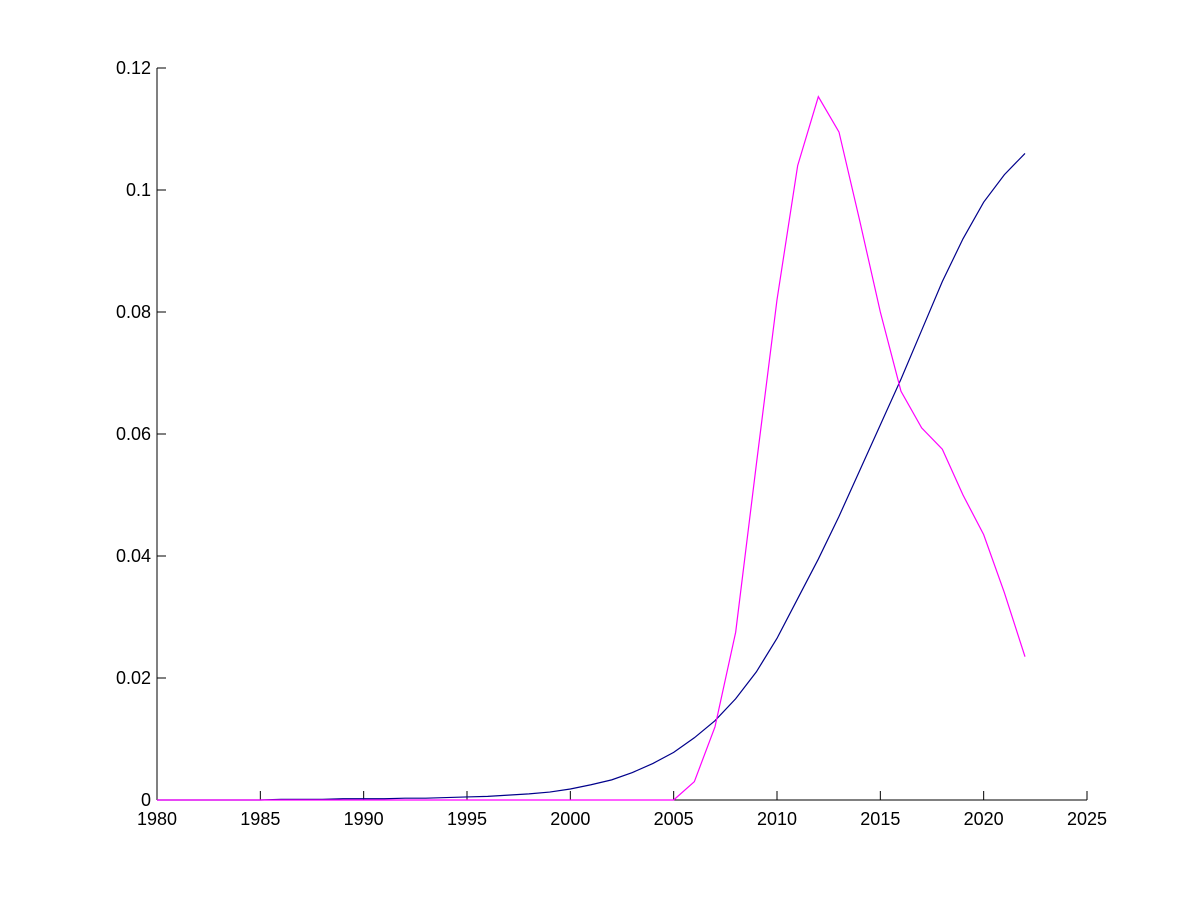 The width and height of the screenshot is (1200, 900). What do you see at coordinates (138, 190) in the screenshot?
I see `y-tick-label: 0.1` at bounding box center [138, 190].